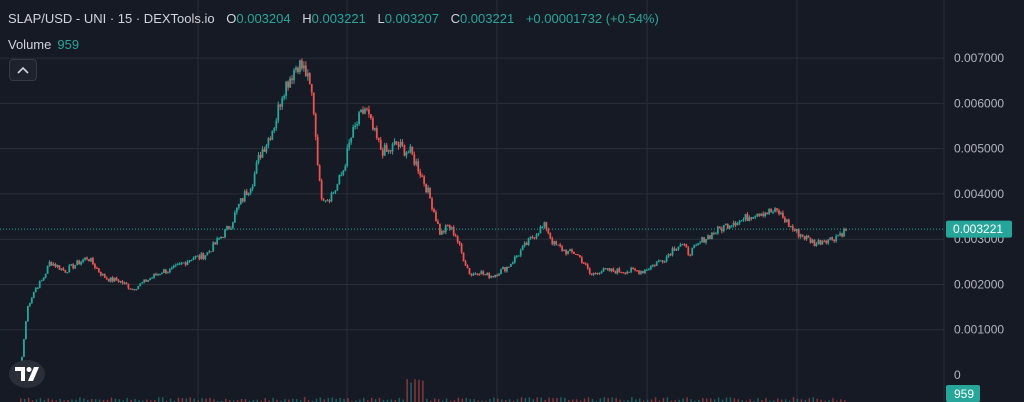  Describe the element at coordinates (27, 374) in the screenshot. I see `tradingview-logo-button` at that location.